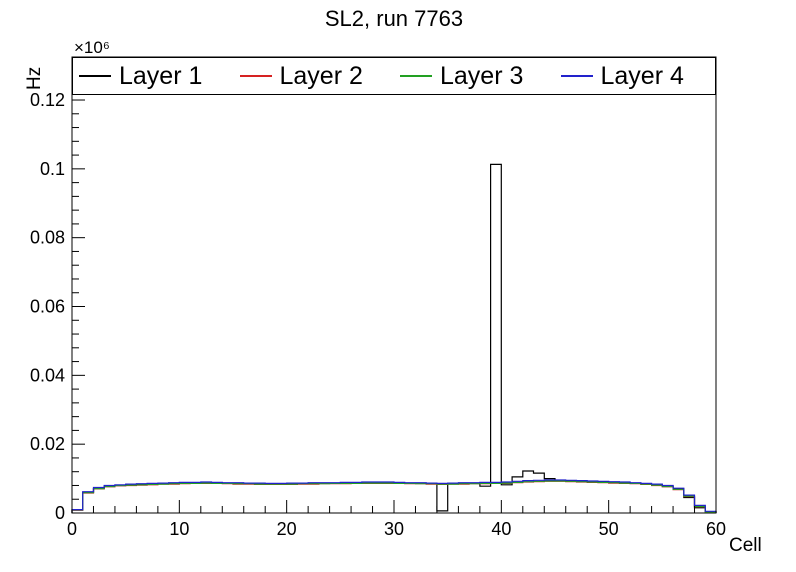 This screenshot has height=572, width=796. Describe the element at coordinates (34, 78) in the screenshot. I see `y-axis-label: Hz` at that location.